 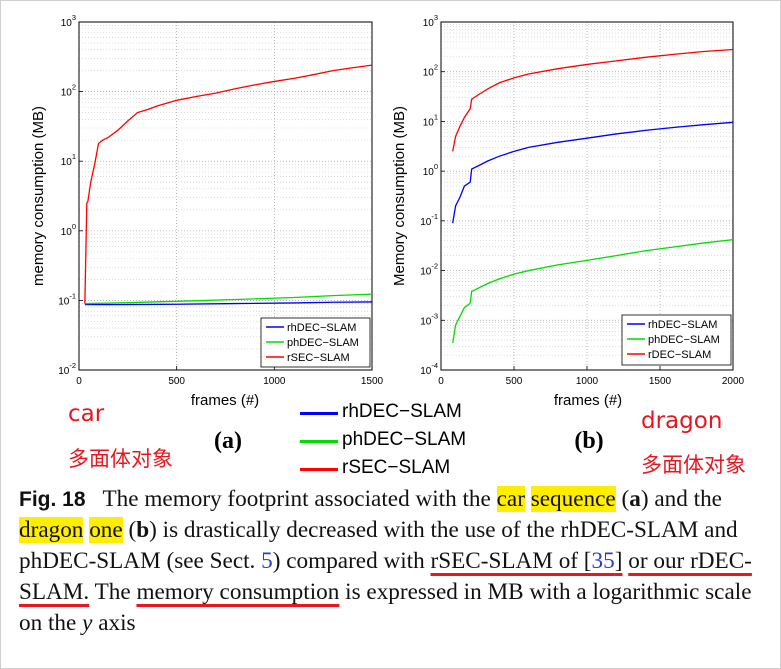 What do you see at coordinates (238, 592) in the screenshot?
I see `caption-underline: memory consumption` at bounding box center [238, 592].